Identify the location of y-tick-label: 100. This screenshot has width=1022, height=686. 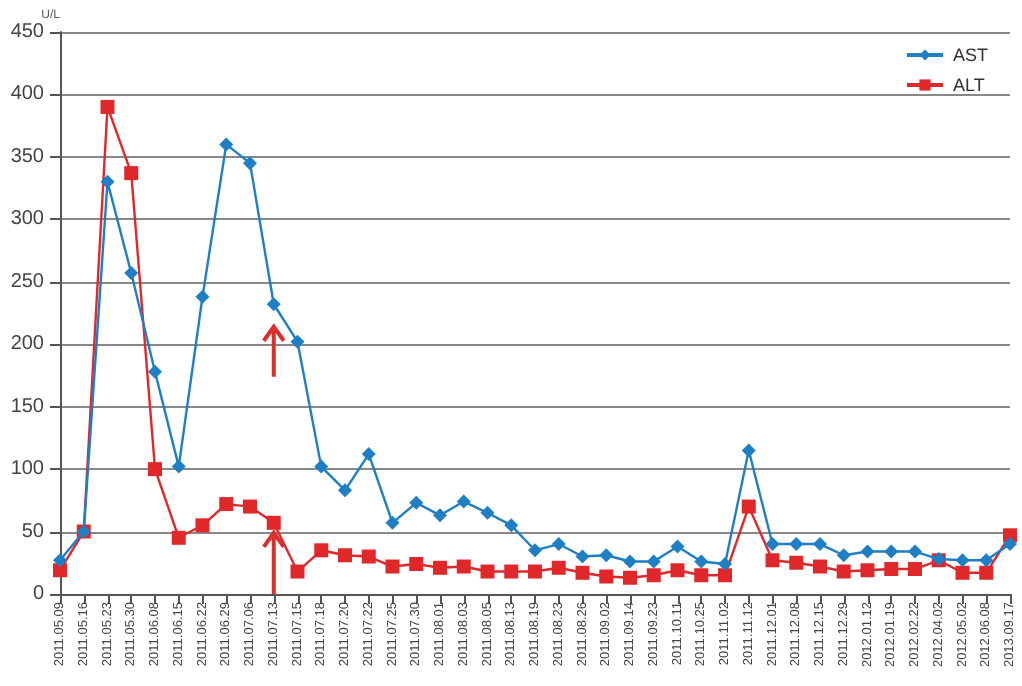
(27, 469).